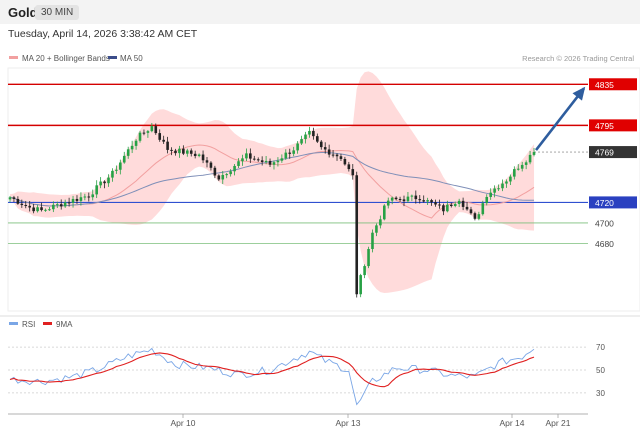 Image resolution: width=640 pixels, height=433 pixels. What do you see at coordinates (66, 58) in the screenshot?
I see `ma20-legend-label: MA 20 + Bollinger Bands` at bounding box center [66, 58].